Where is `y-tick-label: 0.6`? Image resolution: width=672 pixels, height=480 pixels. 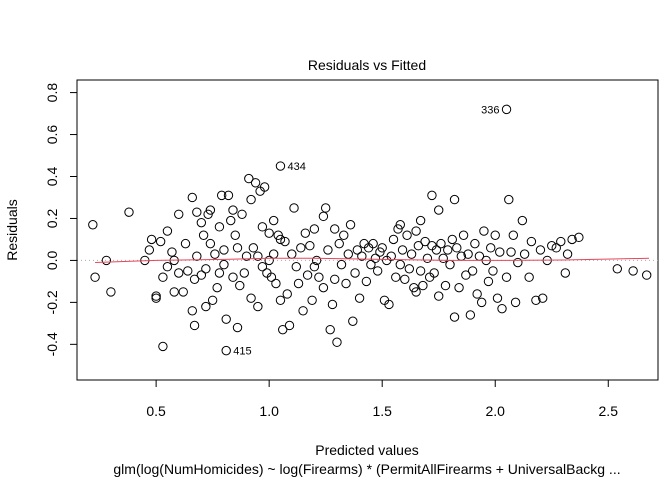
y-tick-label: 0.6 is located at coordinates (52, 135).